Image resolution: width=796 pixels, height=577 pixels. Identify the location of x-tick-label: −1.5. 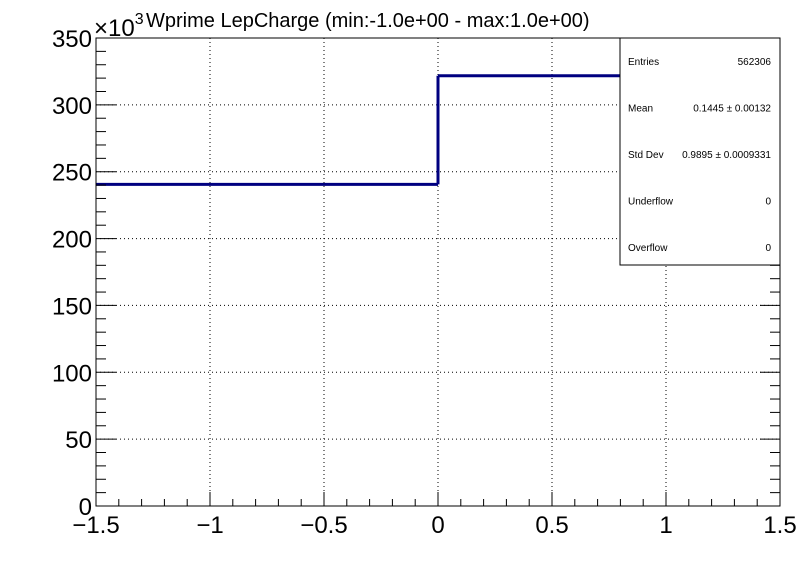
(95, 525).